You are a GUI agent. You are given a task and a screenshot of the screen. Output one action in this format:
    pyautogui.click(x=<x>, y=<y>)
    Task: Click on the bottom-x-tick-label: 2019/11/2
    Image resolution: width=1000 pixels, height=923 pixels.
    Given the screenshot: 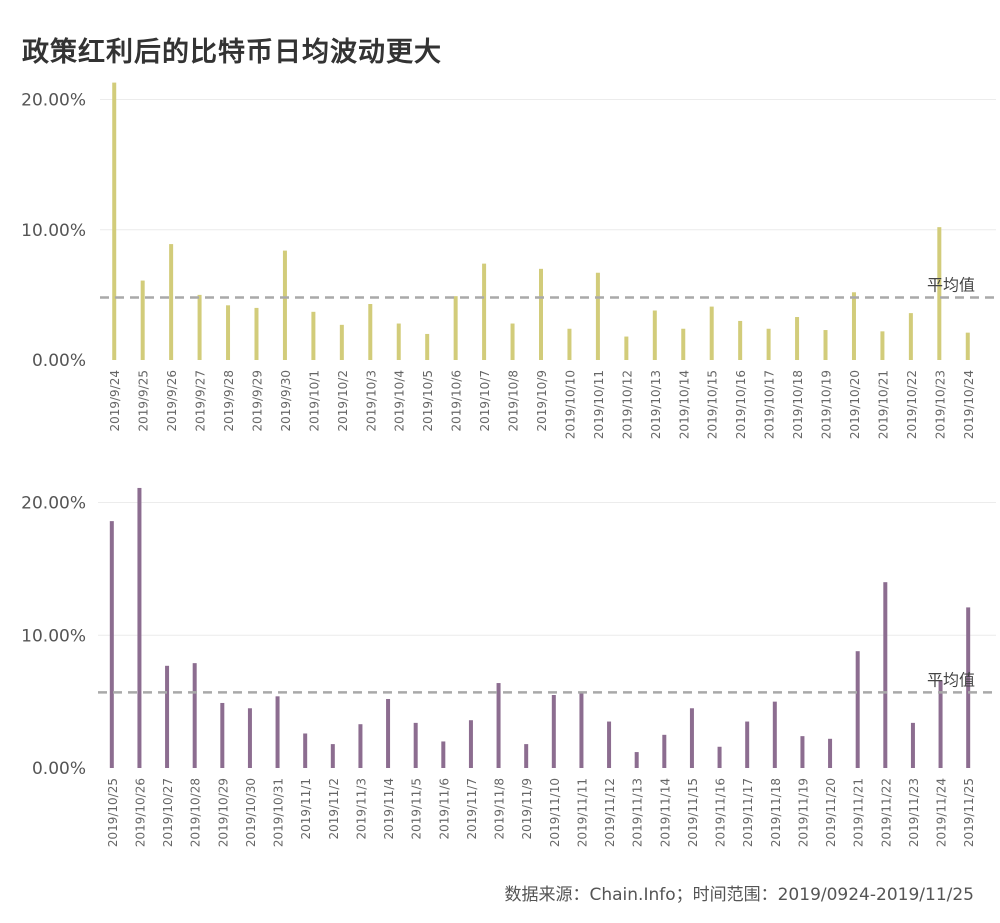 What is the action you would take?
    pyautogui.click(x=334, y=809)
    